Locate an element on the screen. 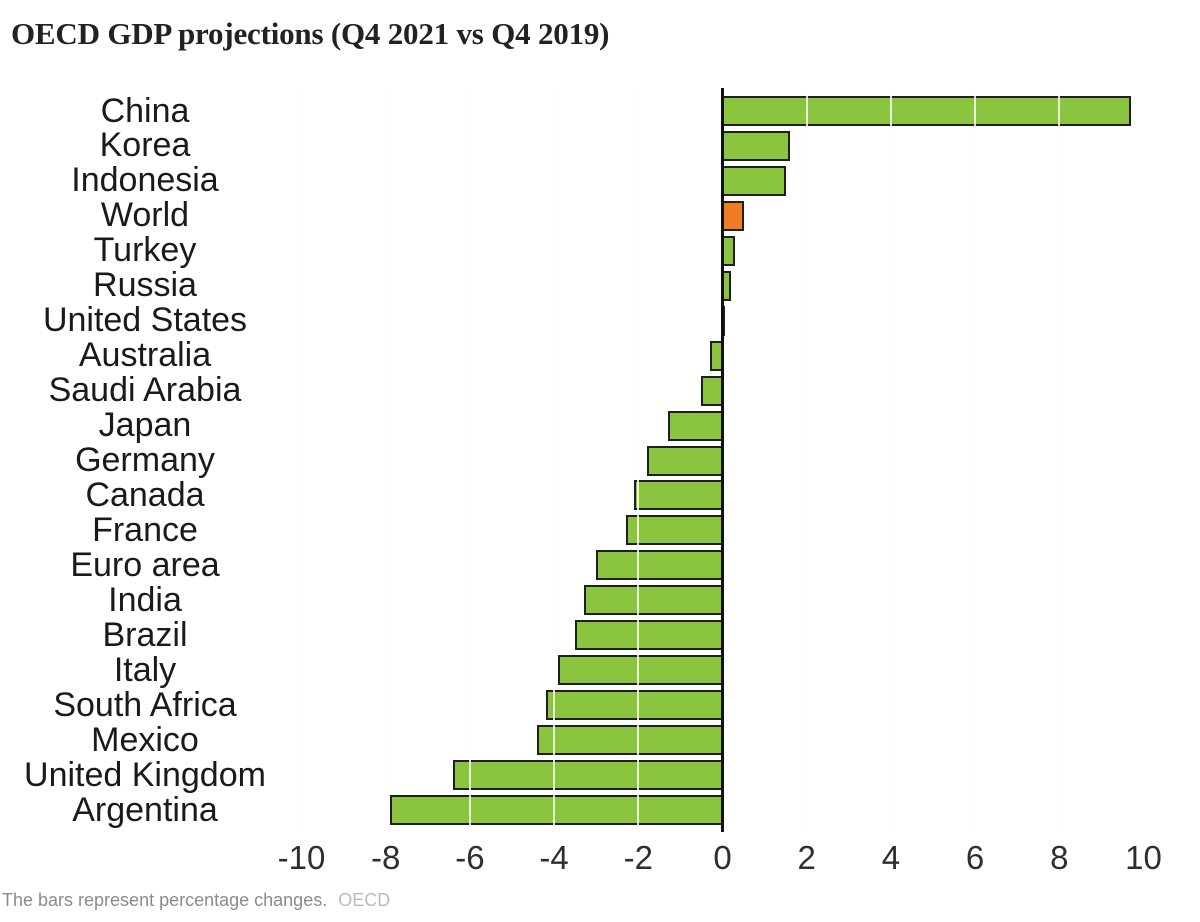 The width and height of the screenshot is (1200, 922). x-tick-label--6: -6 is located at coordinates (470, 857).